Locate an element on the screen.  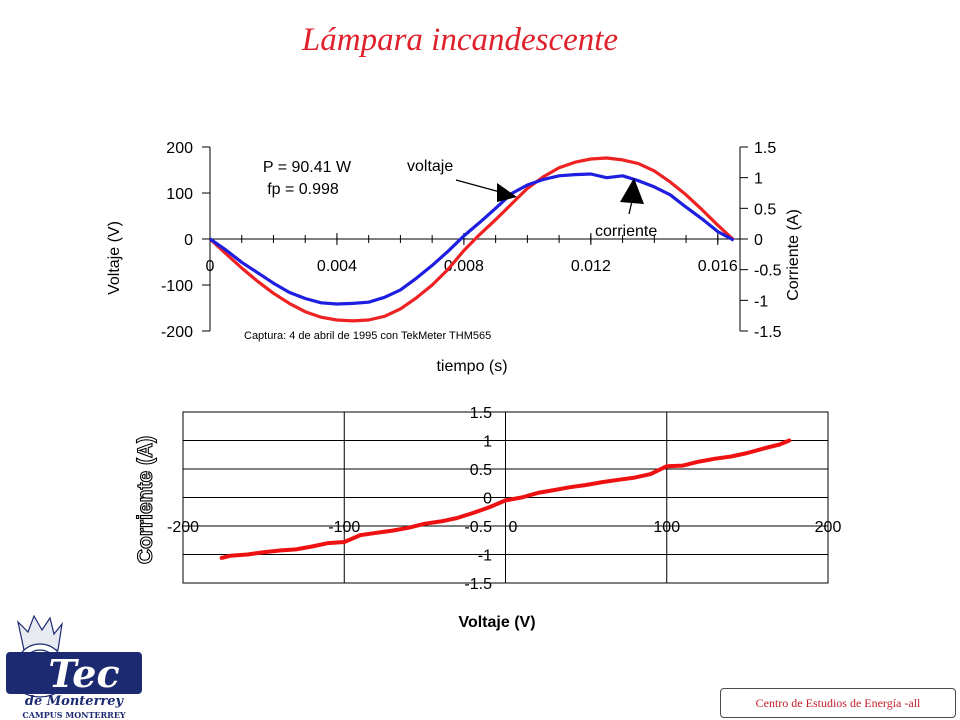
waveform-y-tick-label: 100 is located at coordinates (179, 194).